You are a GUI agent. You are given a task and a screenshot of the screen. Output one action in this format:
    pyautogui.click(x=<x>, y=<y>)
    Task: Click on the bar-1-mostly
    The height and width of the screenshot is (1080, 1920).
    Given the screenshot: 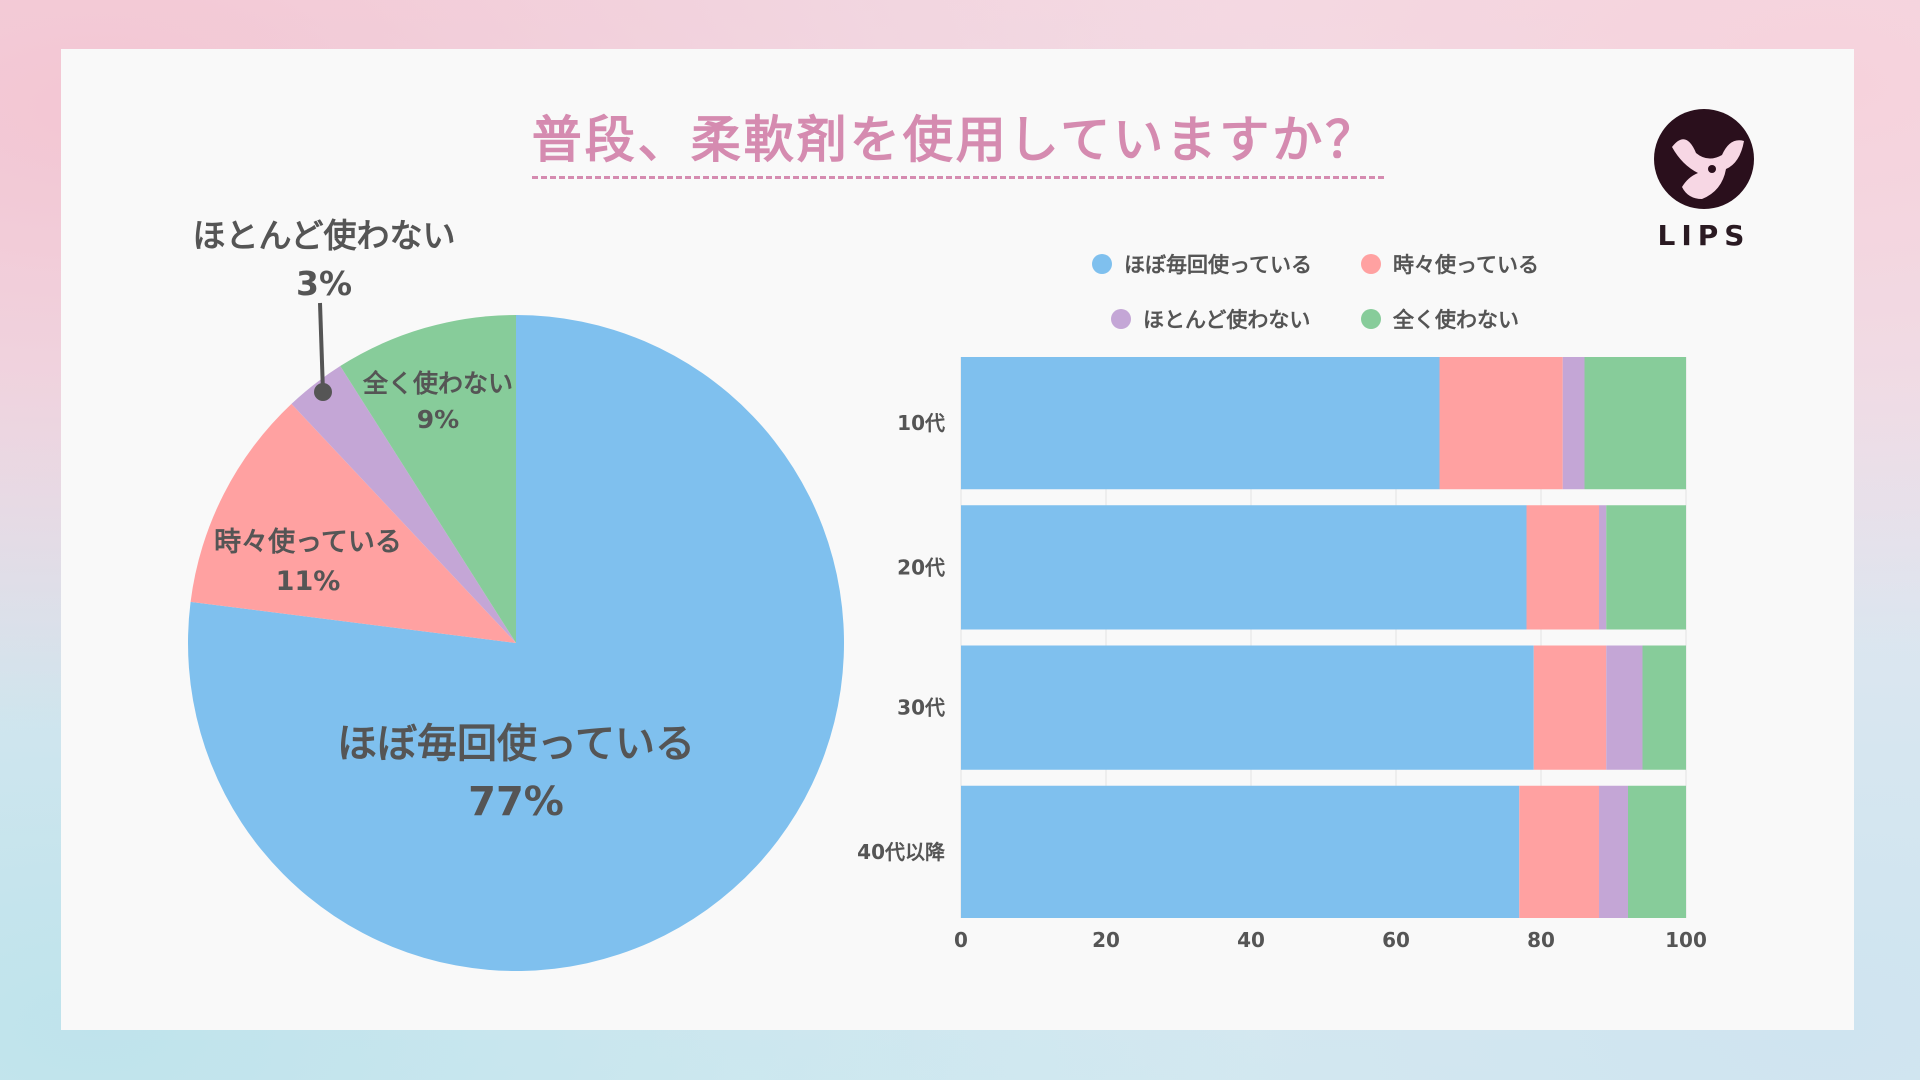 What is the action you would take?
    pyautogui.click(x=1200, y=423)
    